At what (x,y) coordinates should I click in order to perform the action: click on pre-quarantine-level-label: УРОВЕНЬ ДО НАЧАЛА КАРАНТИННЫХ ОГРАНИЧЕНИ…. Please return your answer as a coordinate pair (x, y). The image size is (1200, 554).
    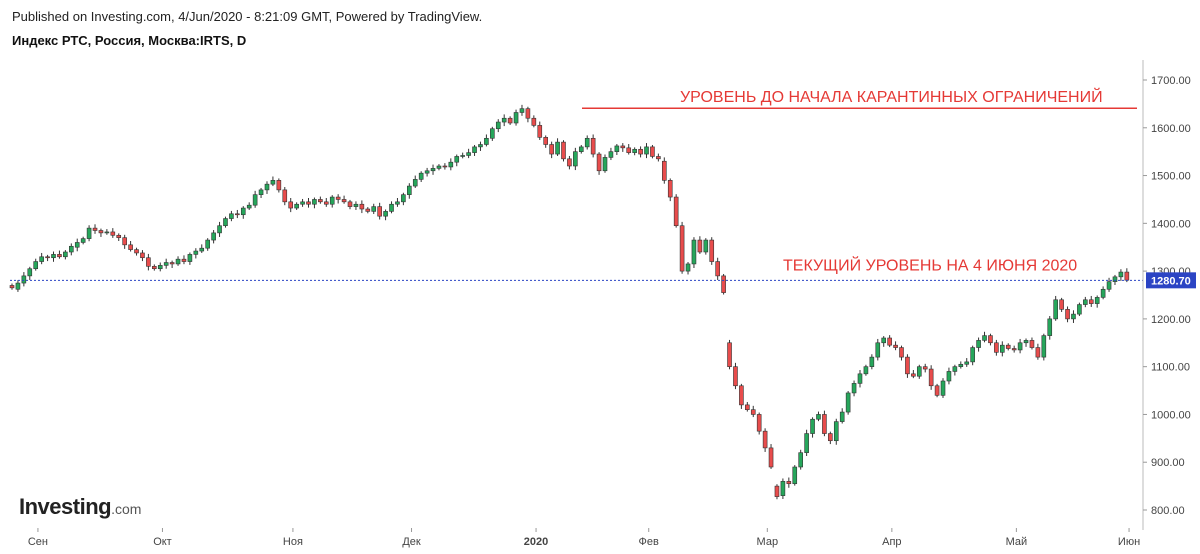
    Looking at the image, I should click on (891, 96).